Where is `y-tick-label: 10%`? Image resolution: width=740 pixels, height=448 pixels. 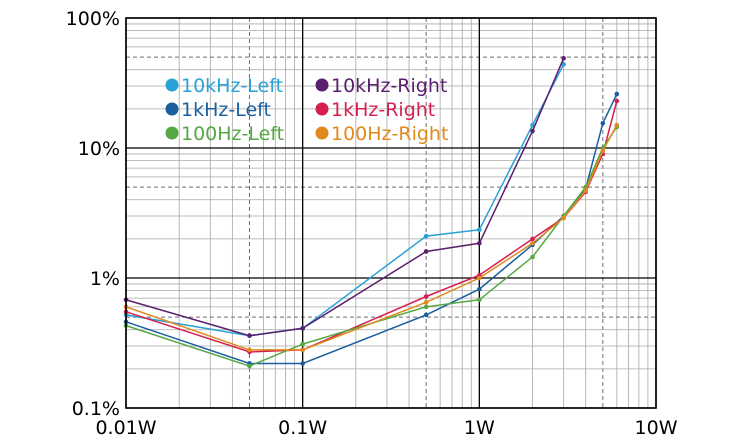
y-tick-label: 10% is located at coordinates (99, 149).